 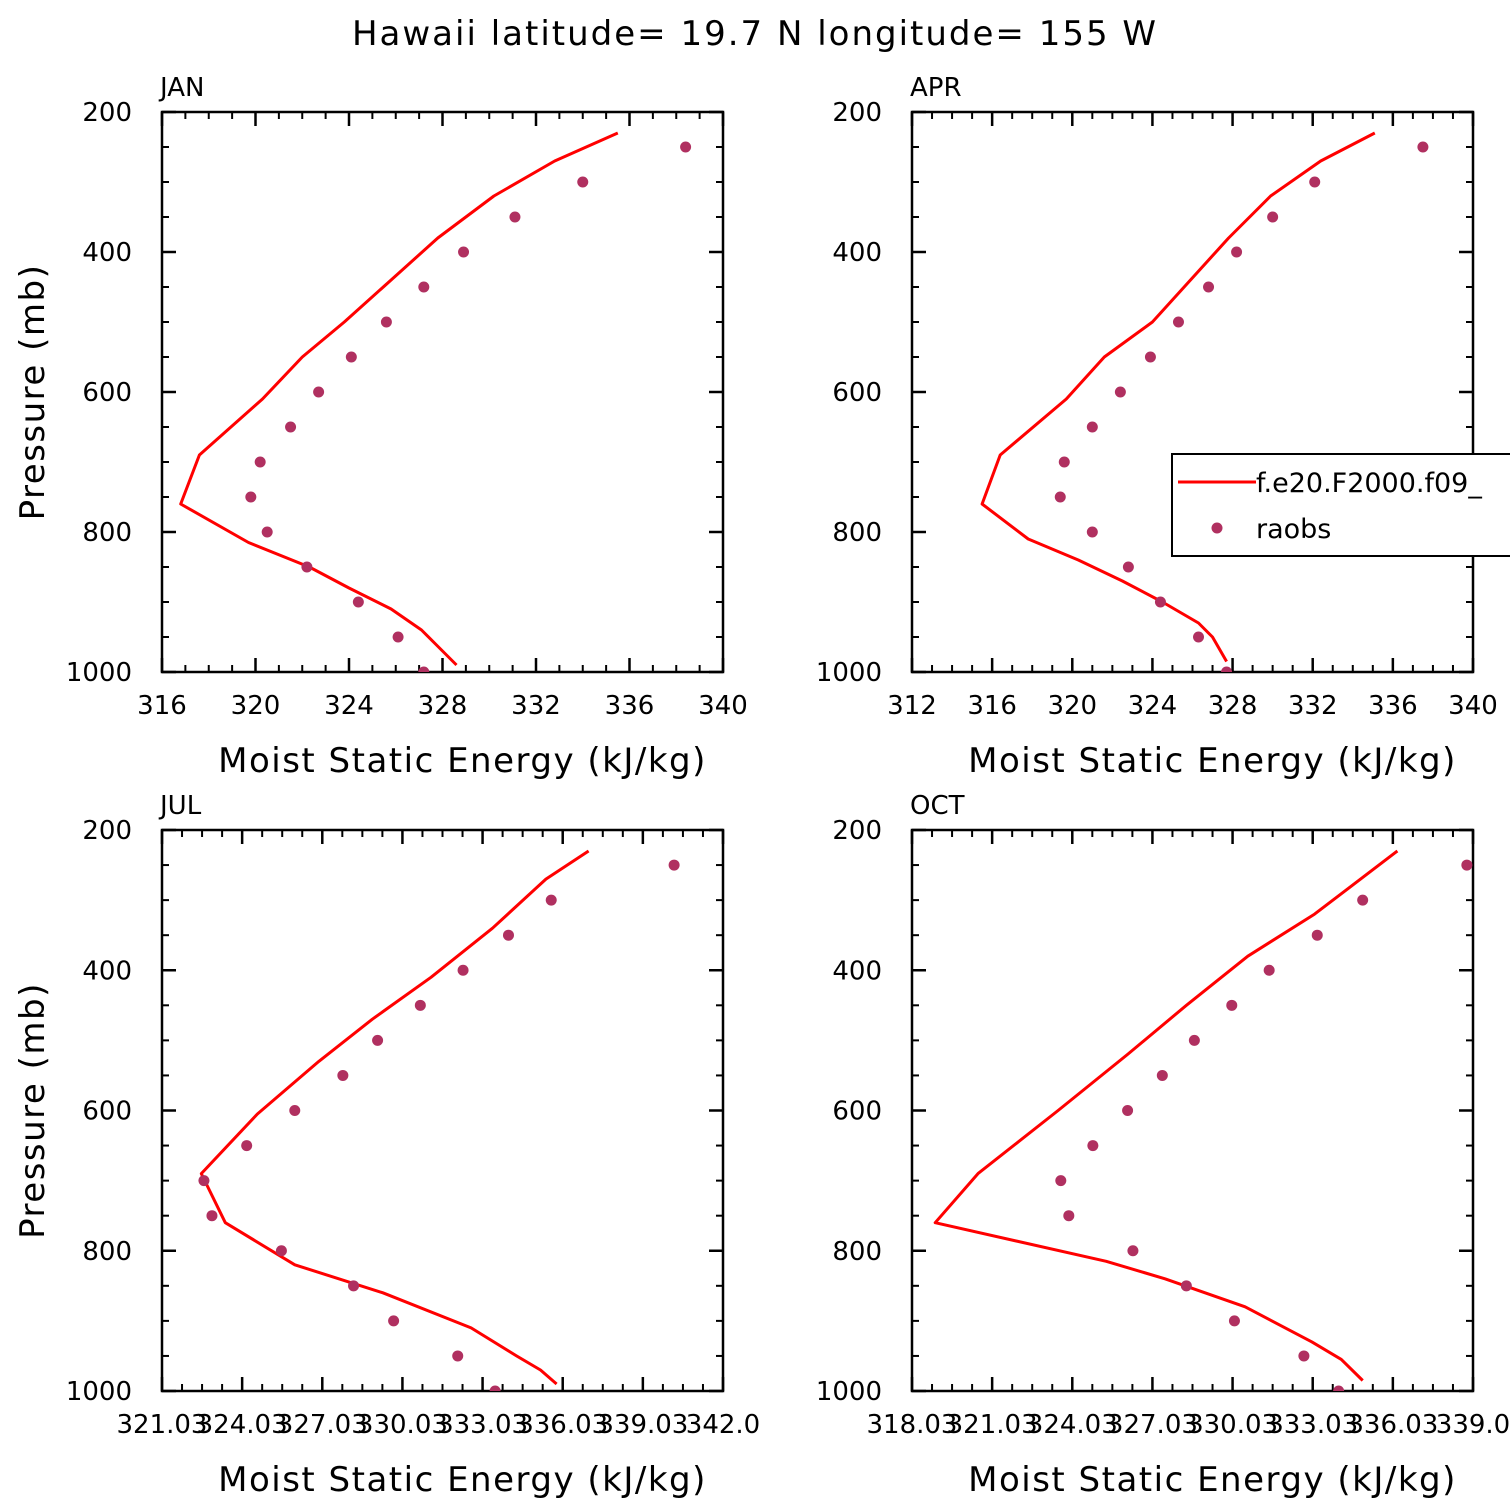 I want to click on legend-label: f.e20.F2000.f09_, so click(x=1369, y=483).